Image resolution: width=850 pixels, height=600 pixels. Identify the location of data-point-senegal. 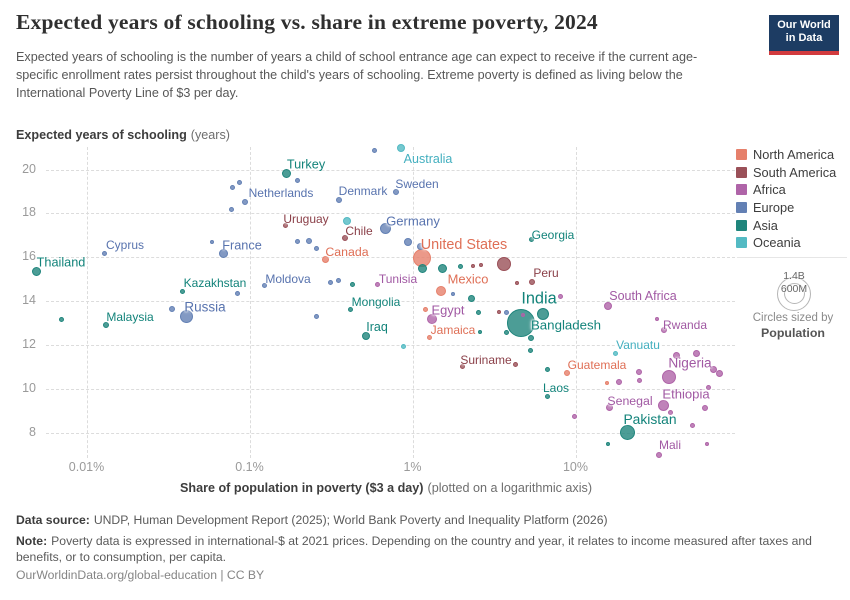
(610, 408).